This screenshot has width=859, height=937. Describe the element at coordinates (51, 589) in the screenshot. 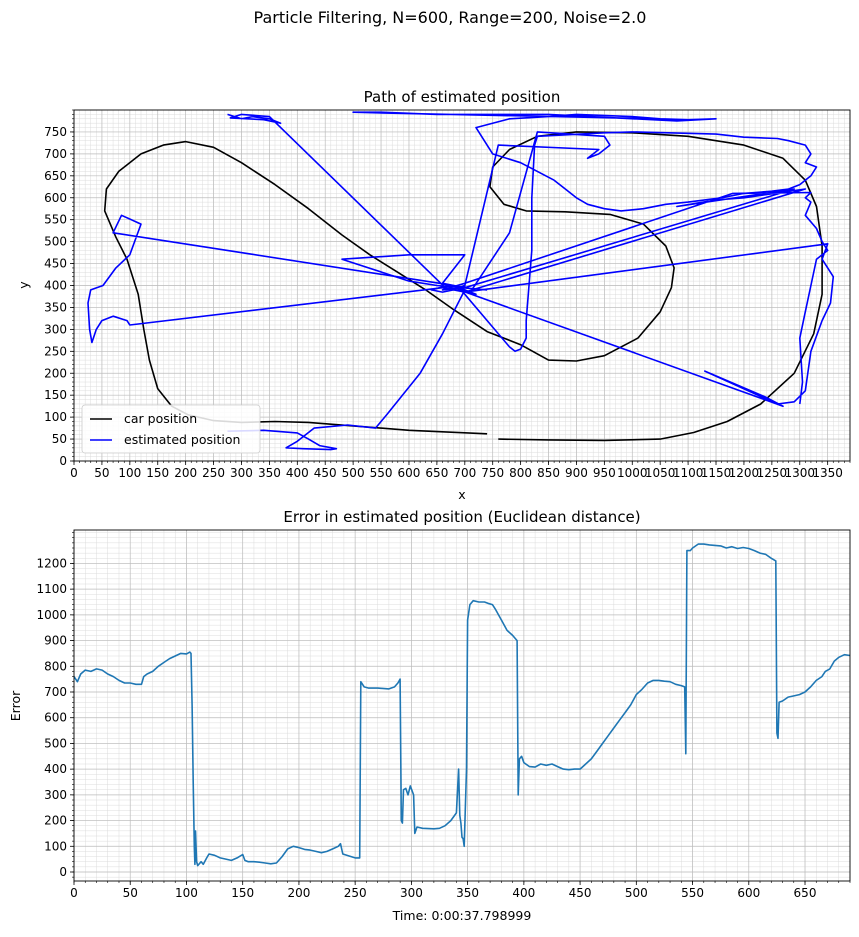

I see `plot-error-ytick-label: 1100` at that location.